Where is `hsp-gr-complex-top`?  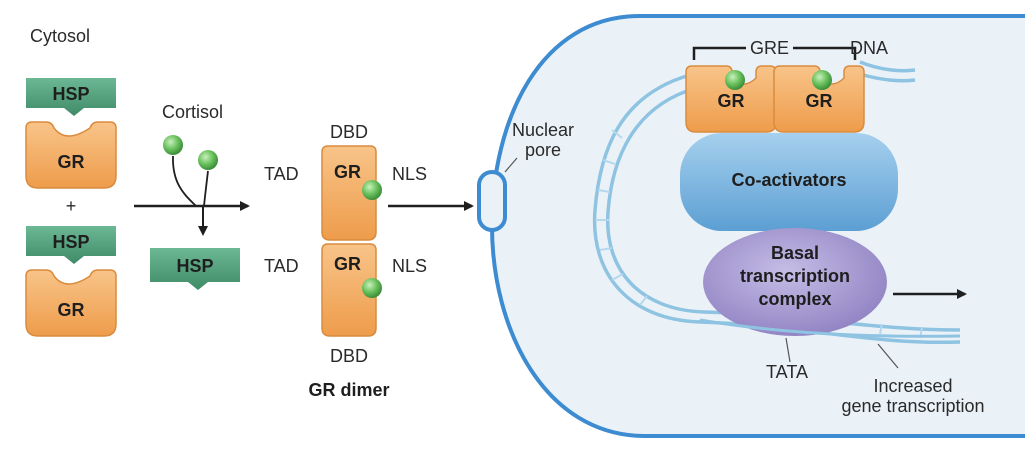 hsp-gr-complex-top is located at coordinates (71, 133).